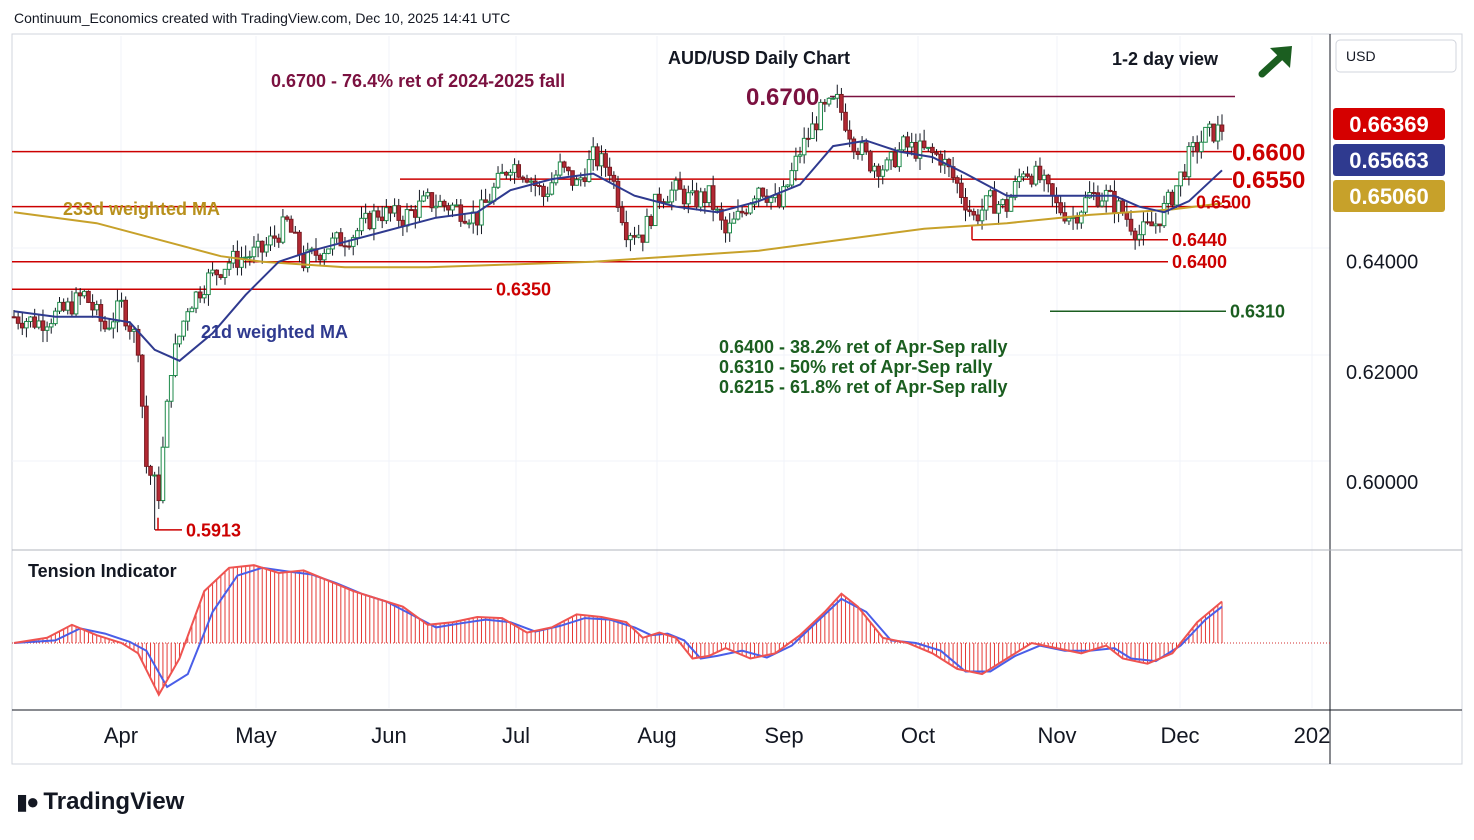  I want to click on tradingview-brand: ▮● TradingView, so click(100, 802).